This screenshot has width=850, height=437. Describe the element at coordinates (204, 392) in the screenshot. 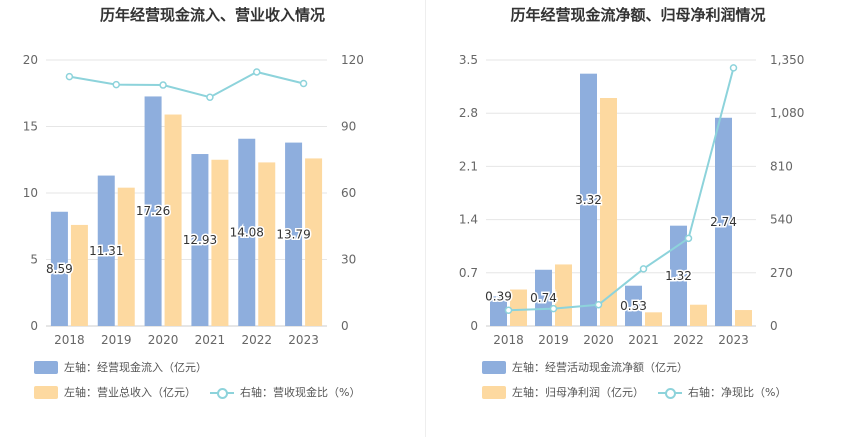

I see `legend-row-2: 左轴：营业总收入（亿元） 右轴：营收现金比（%）` at that location.